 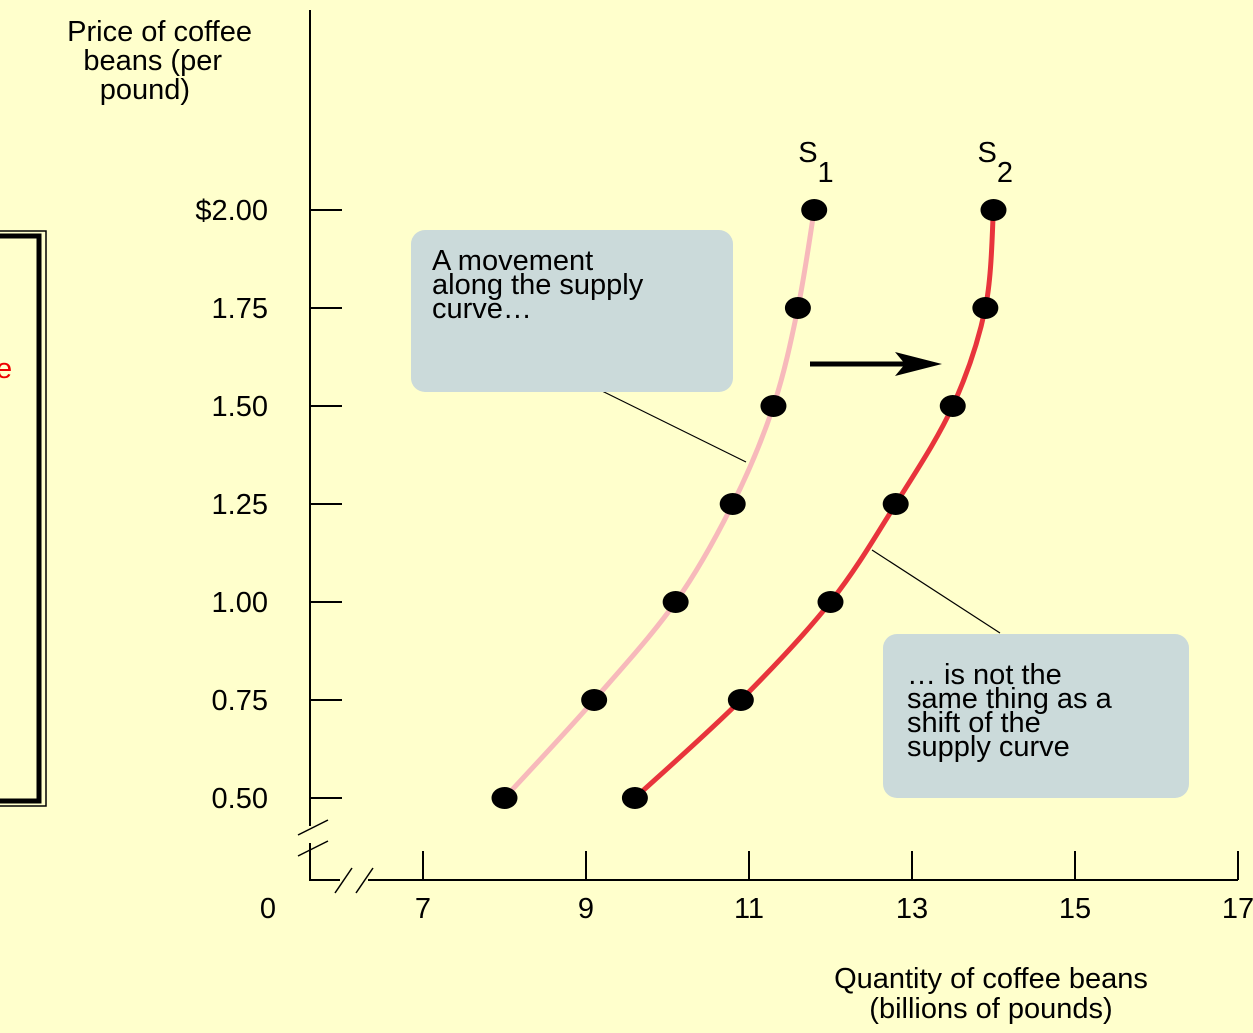 I want to click on side-panel-outer, so click(x=23, y=518).